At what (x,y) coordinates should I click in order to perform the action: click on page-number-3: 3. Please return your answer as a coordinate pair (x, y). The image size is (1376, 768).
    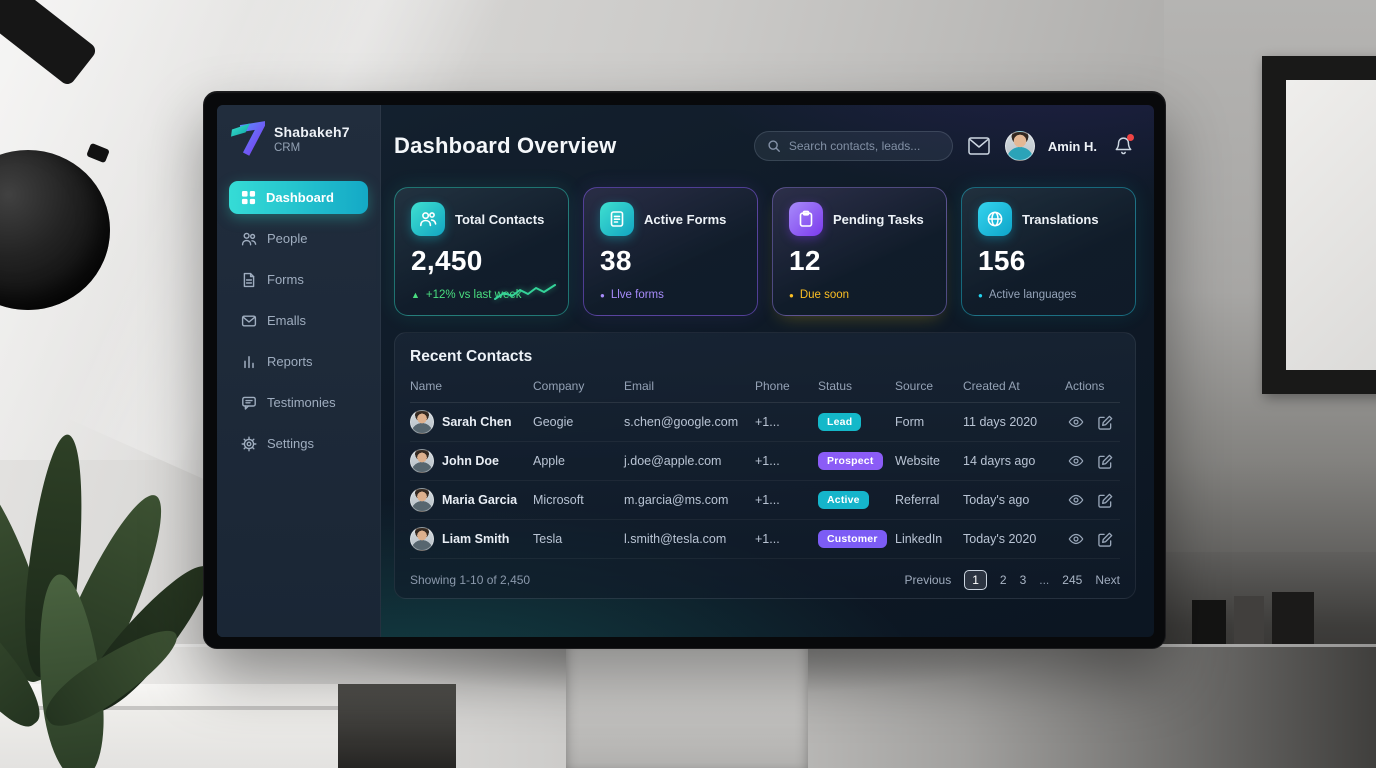
    Looking at the image, I should click on (1023, 580).